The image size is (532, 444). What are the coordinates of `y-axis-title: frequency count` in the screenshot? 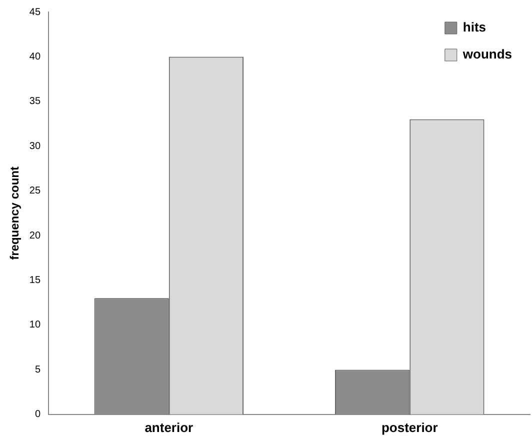 It's located at (15, 213).